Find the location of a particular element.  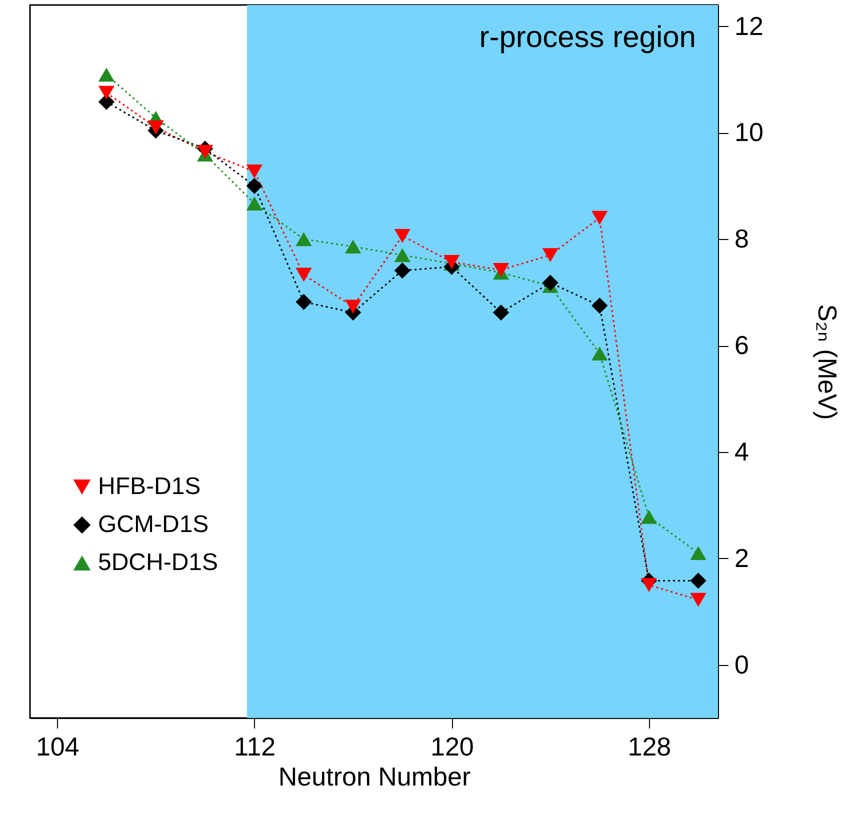

y-tick-label: 0 is located at coordinates (741, 664).